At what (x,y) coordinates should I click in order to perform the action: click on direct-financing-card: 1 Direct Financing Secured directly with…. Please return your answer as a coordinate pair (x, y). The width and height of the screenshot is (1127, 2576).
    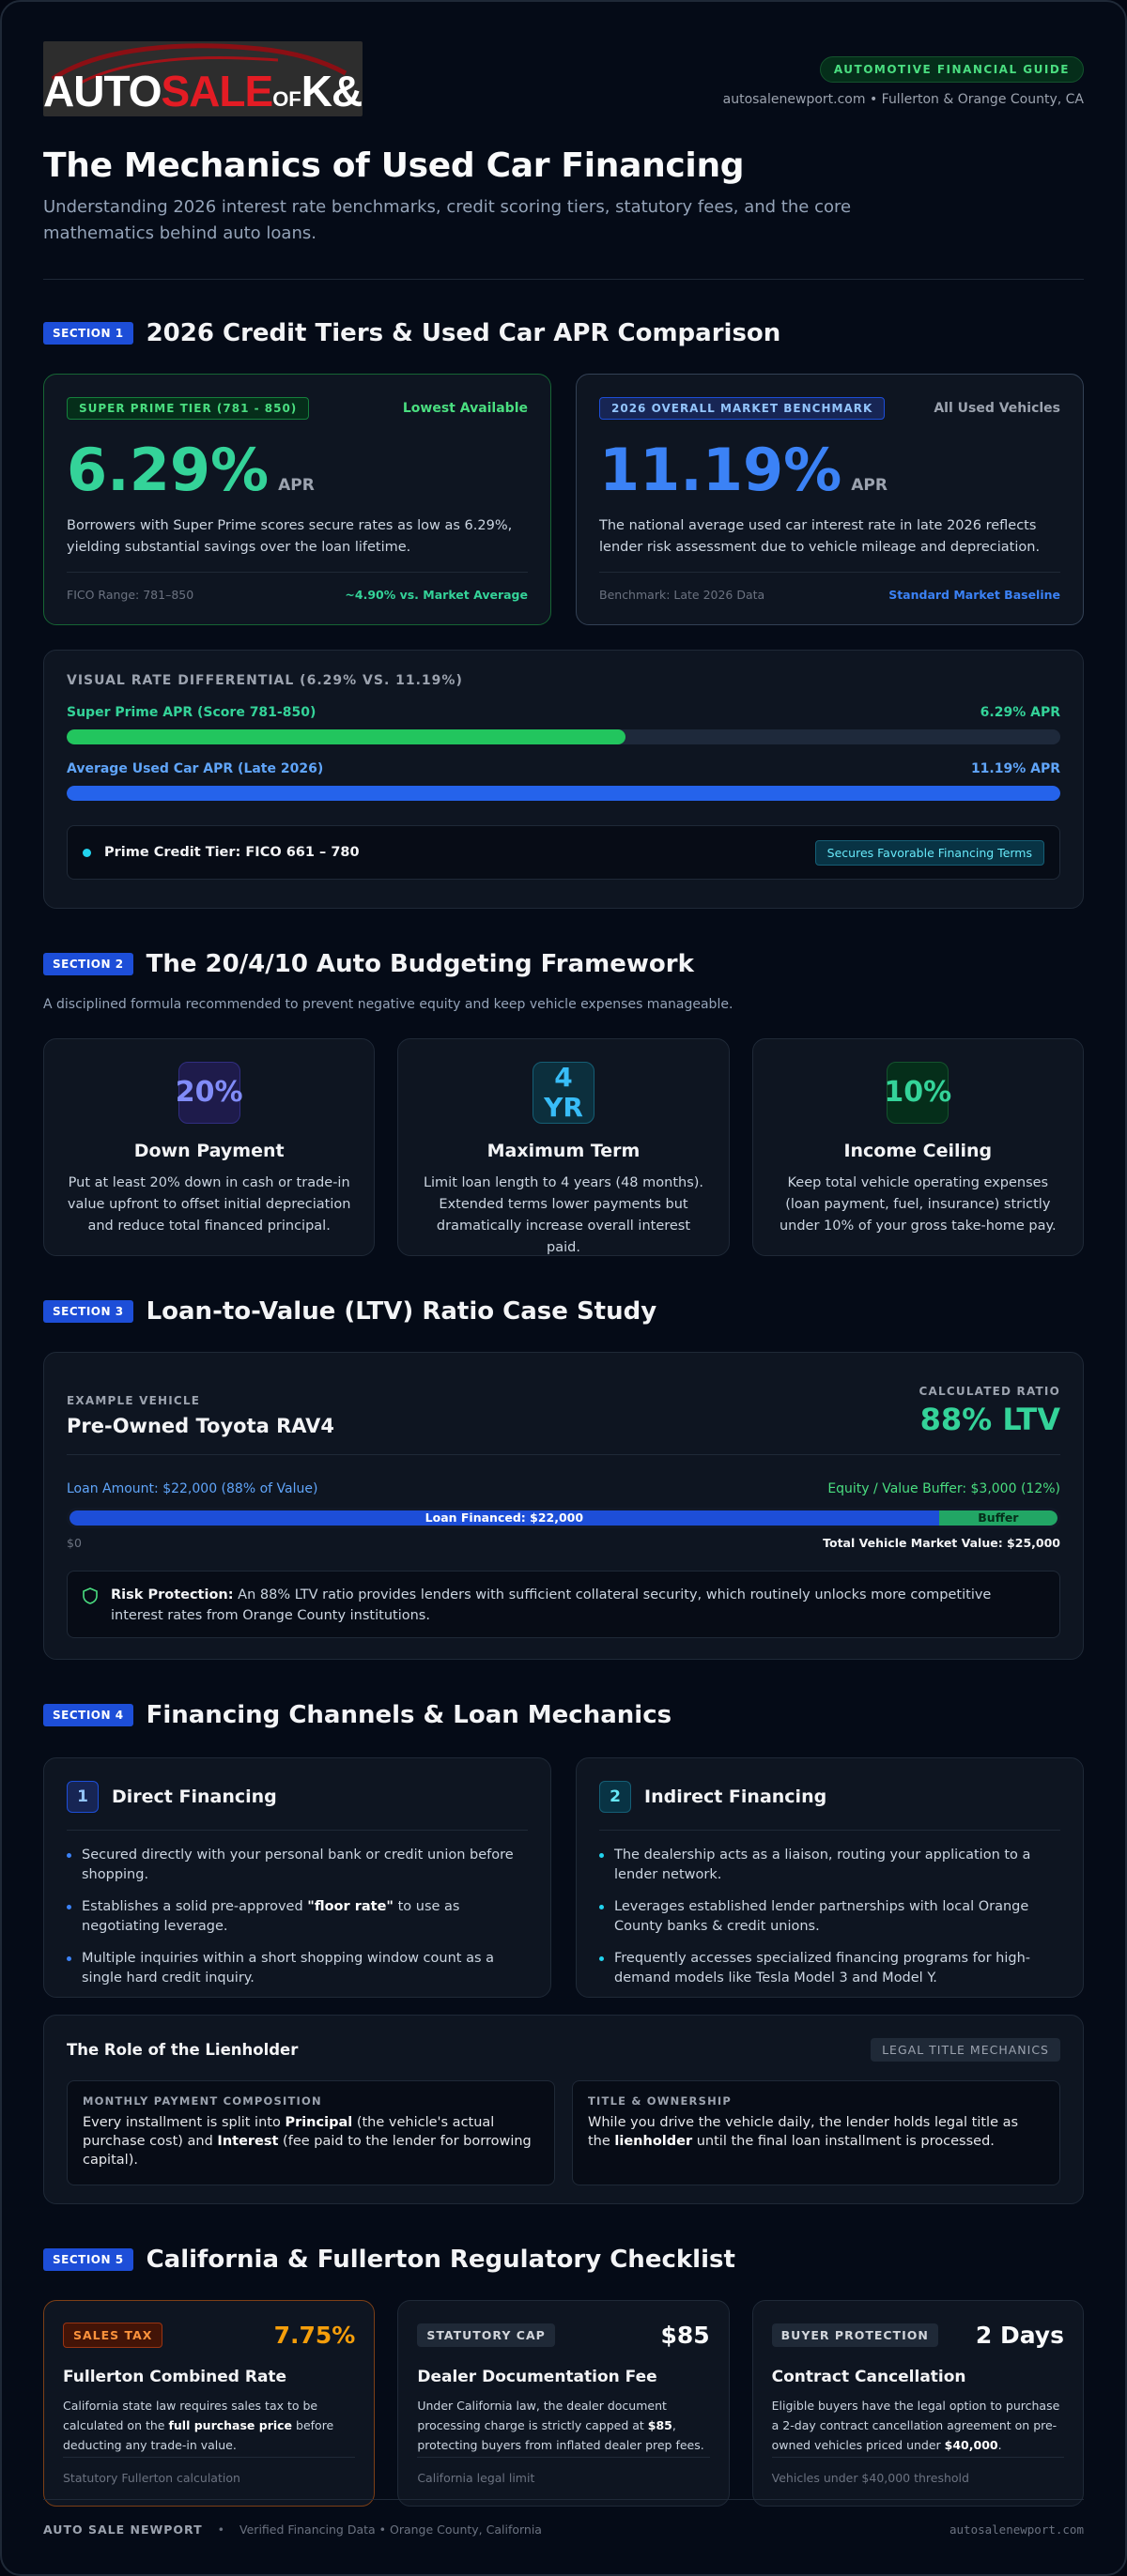
    Looking at the image, I should click on (297, 1878).